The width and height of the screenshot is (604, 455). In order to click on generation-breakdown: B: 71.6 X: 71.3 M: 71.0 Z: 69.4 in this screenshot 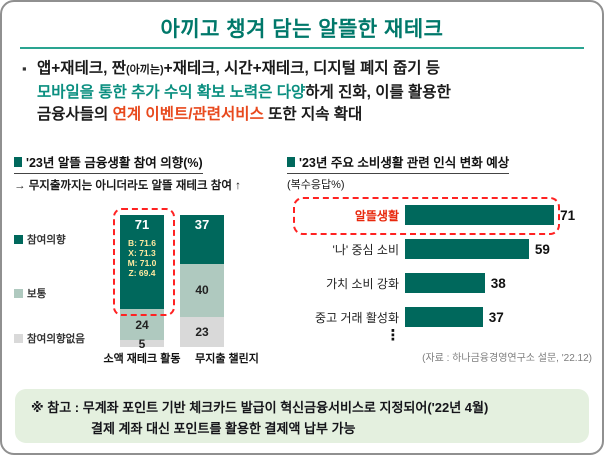, I will do `click(142, 258)`.